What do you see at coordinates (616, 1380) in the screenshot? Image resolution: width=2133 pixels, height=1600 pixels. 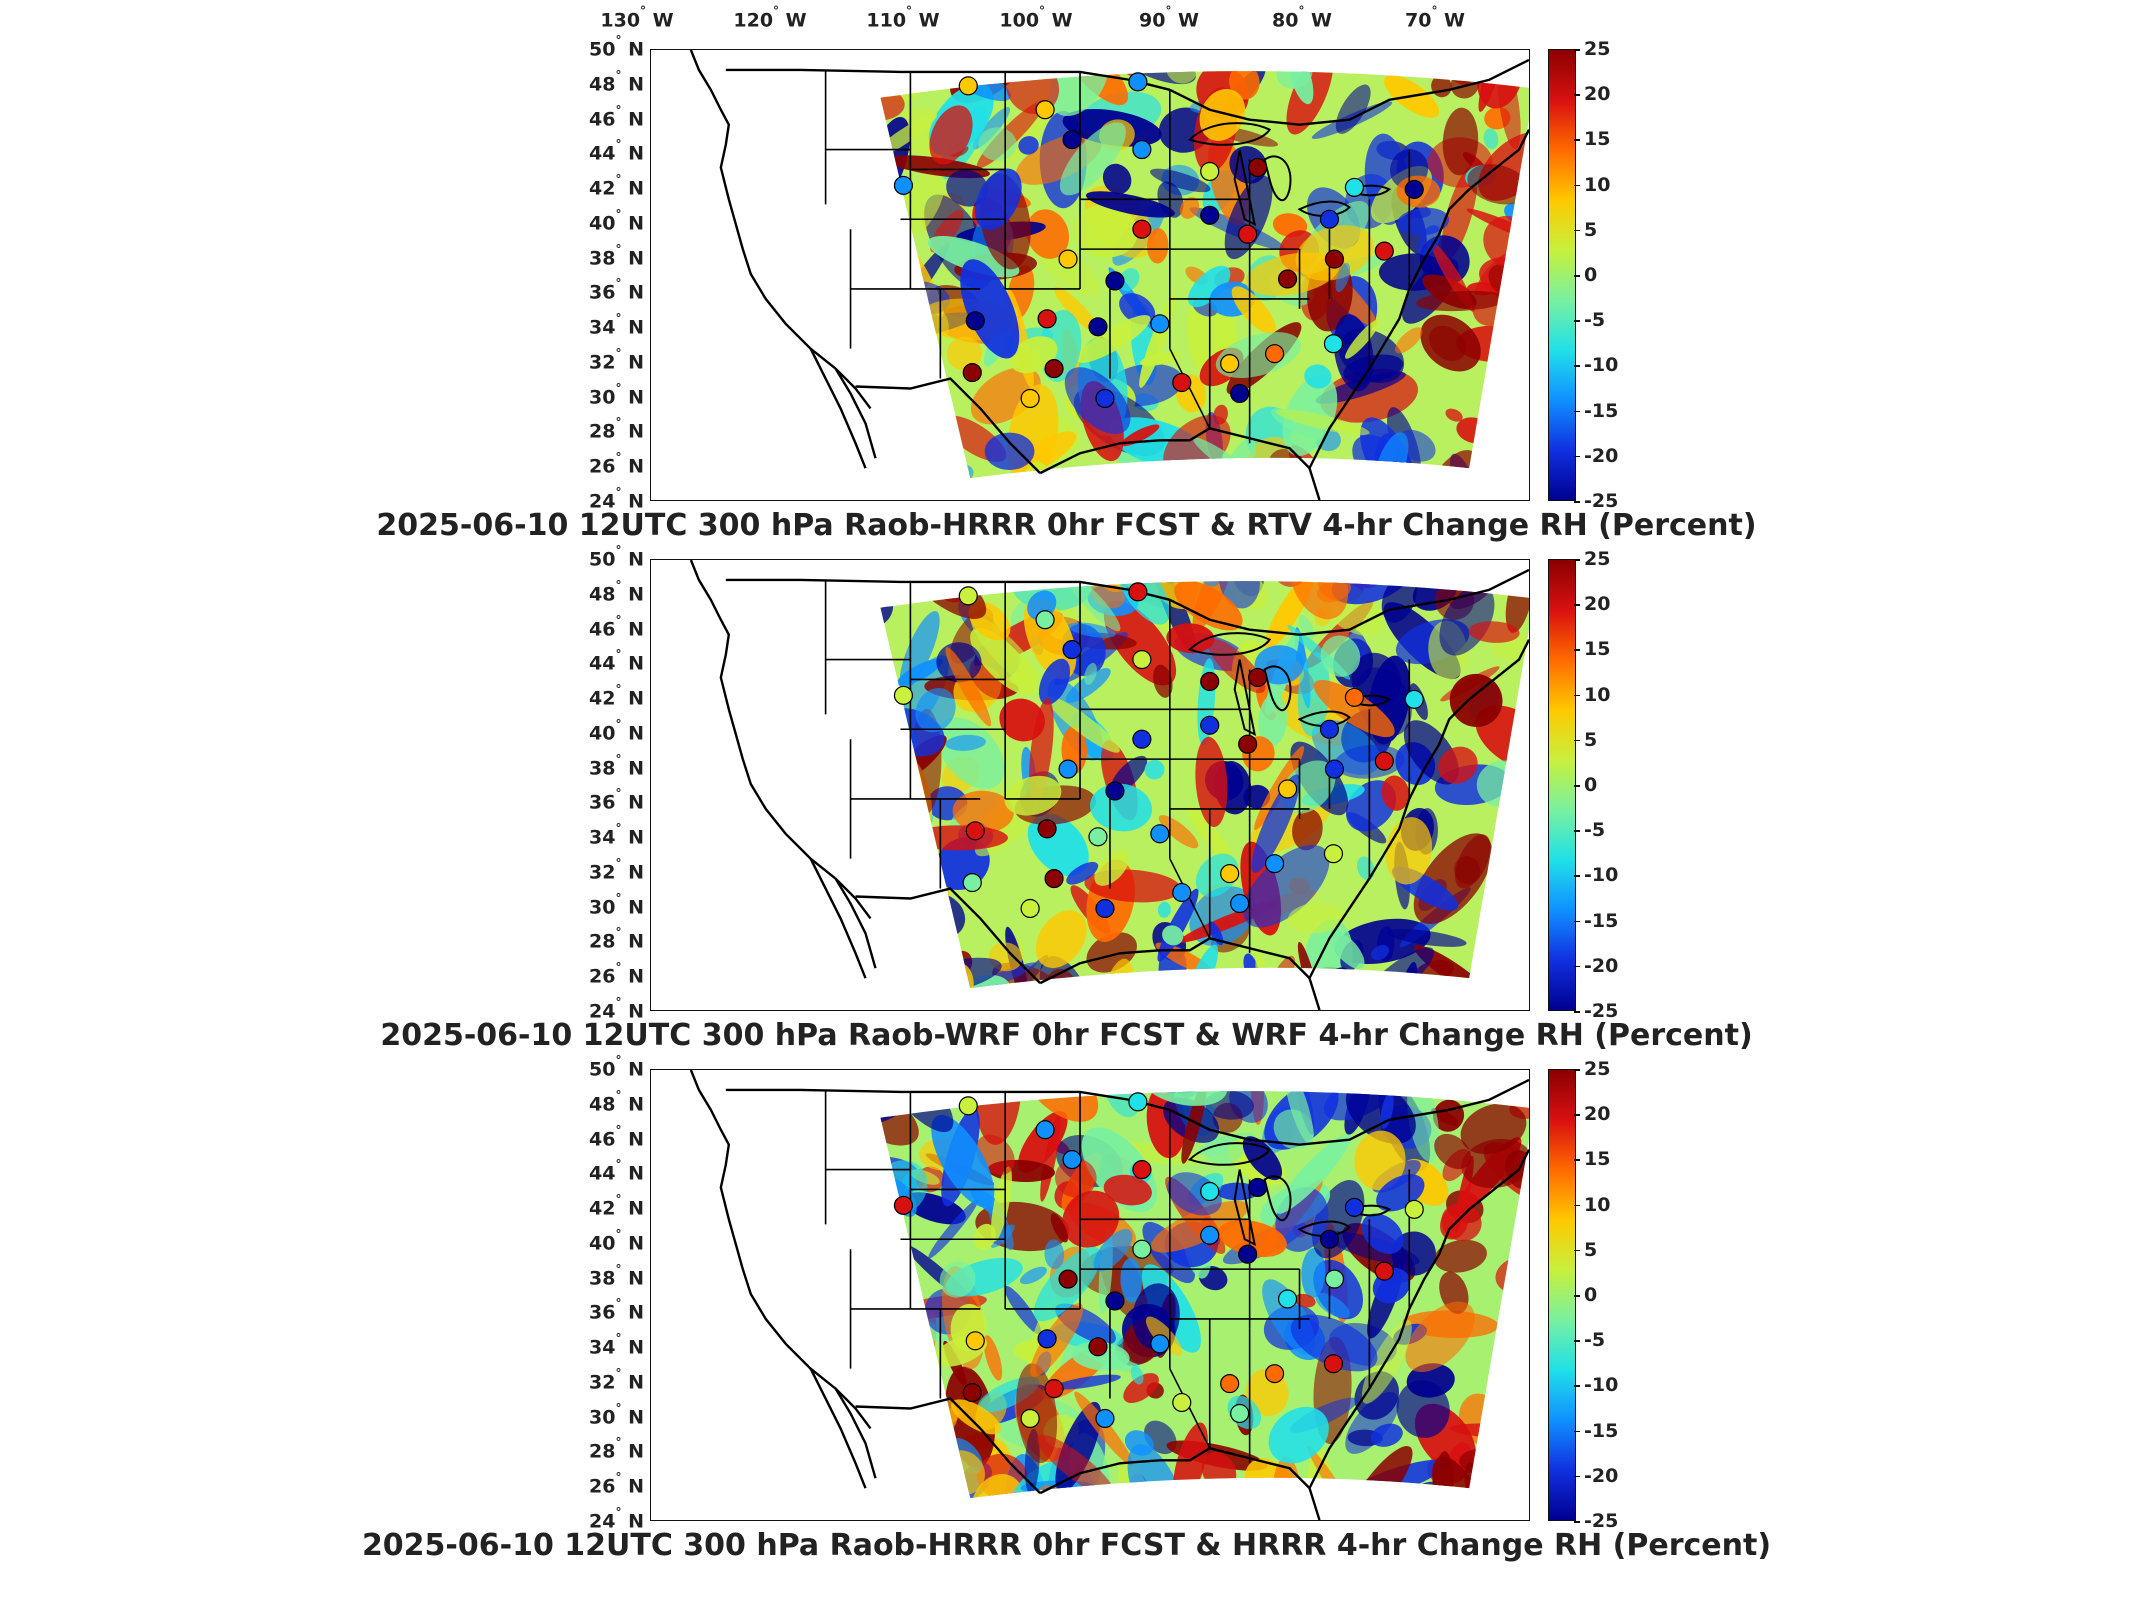 I see `latitude-label: 32° N` at bounding box center [616, 1380].